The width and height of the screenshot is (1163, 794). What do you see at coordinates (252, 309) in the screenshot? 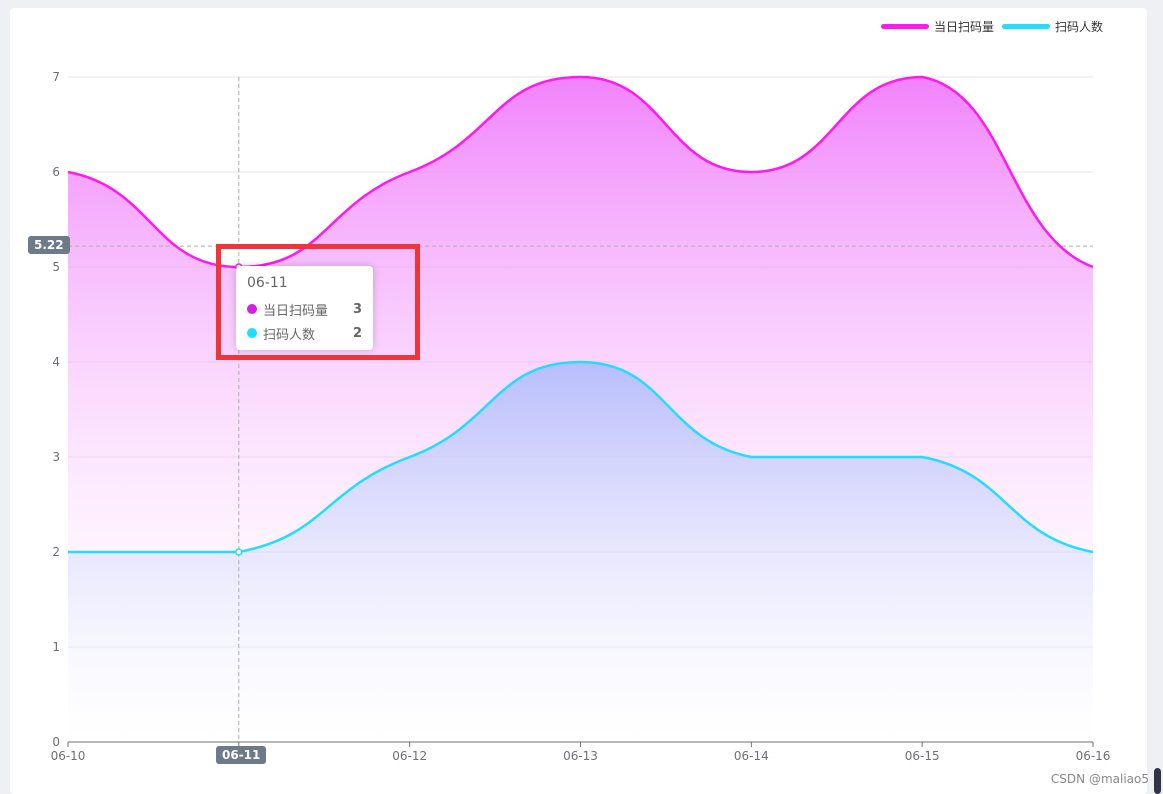
I see `tooltip-dot-scan-count` at bounding box center [252, 309].